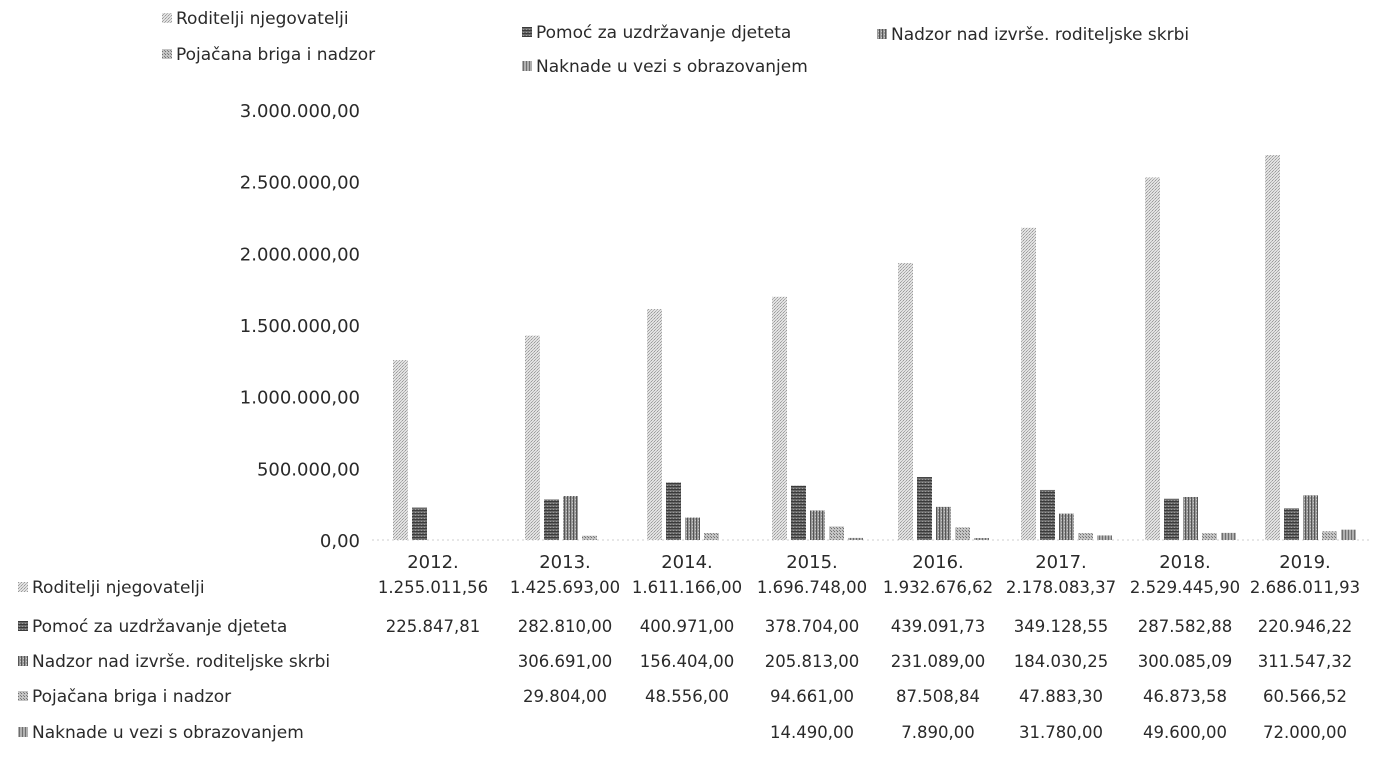  Describe the element at coordinates (812, 626) in the screenshot. I see `table-cell: 378.704,00` at that location.